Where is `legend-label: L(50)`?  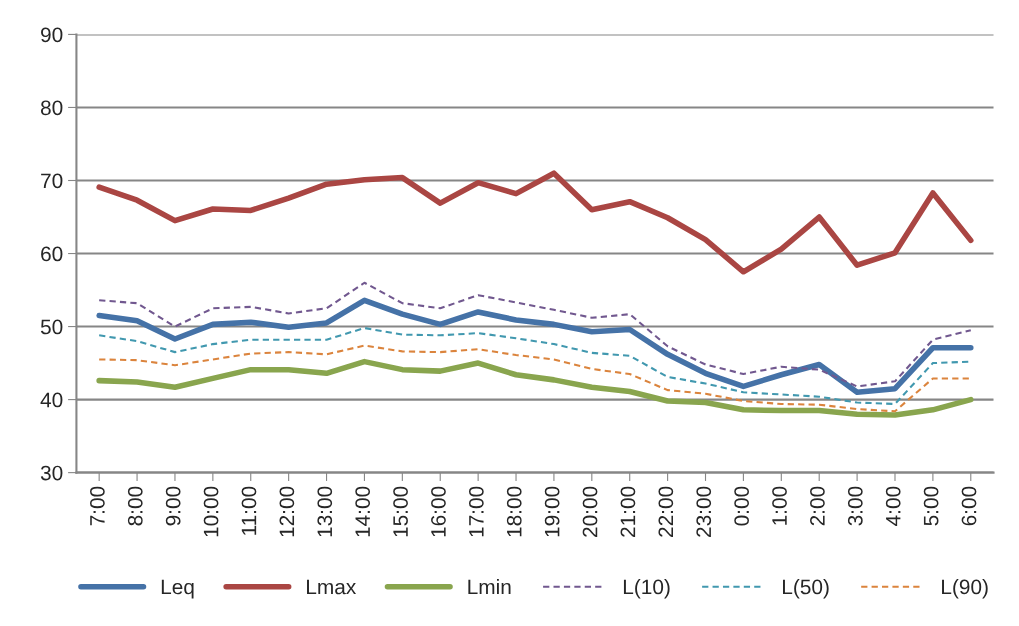 legend-label: L(50) is located at coordinates (806, 589).